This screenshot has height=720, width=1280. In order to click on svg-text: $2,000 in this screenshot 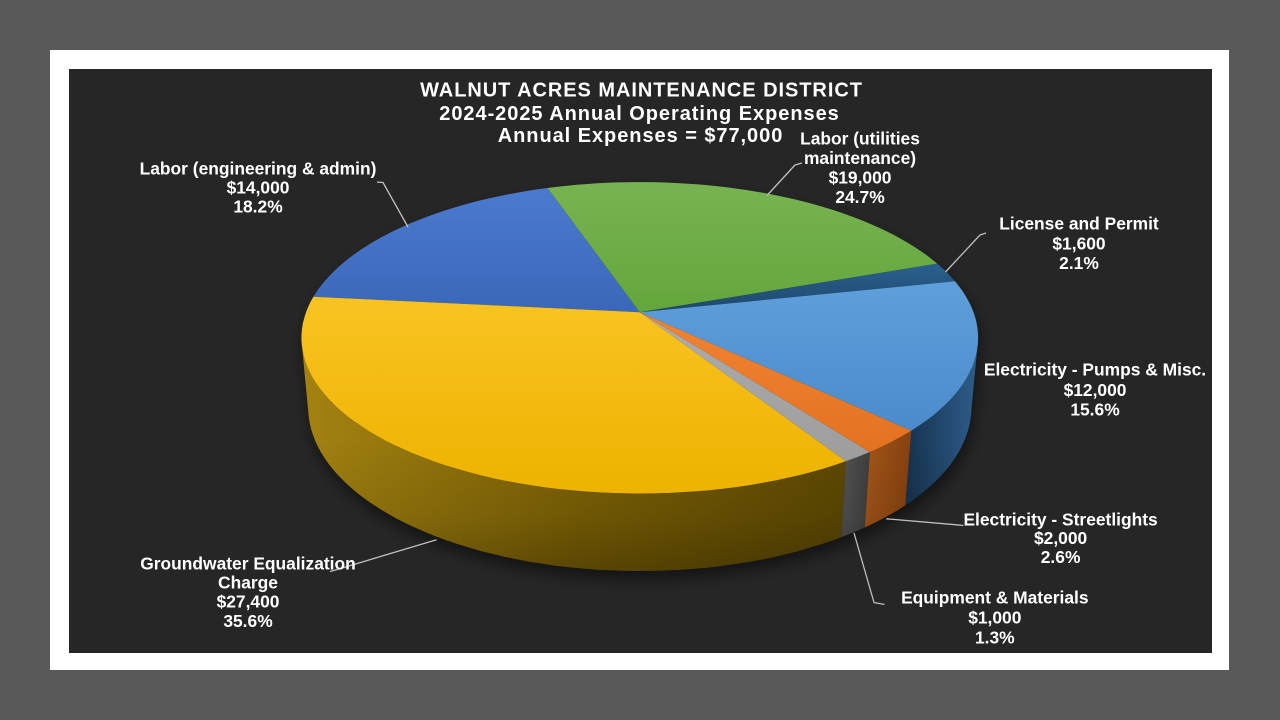, I will do `click(1060, 538)`.